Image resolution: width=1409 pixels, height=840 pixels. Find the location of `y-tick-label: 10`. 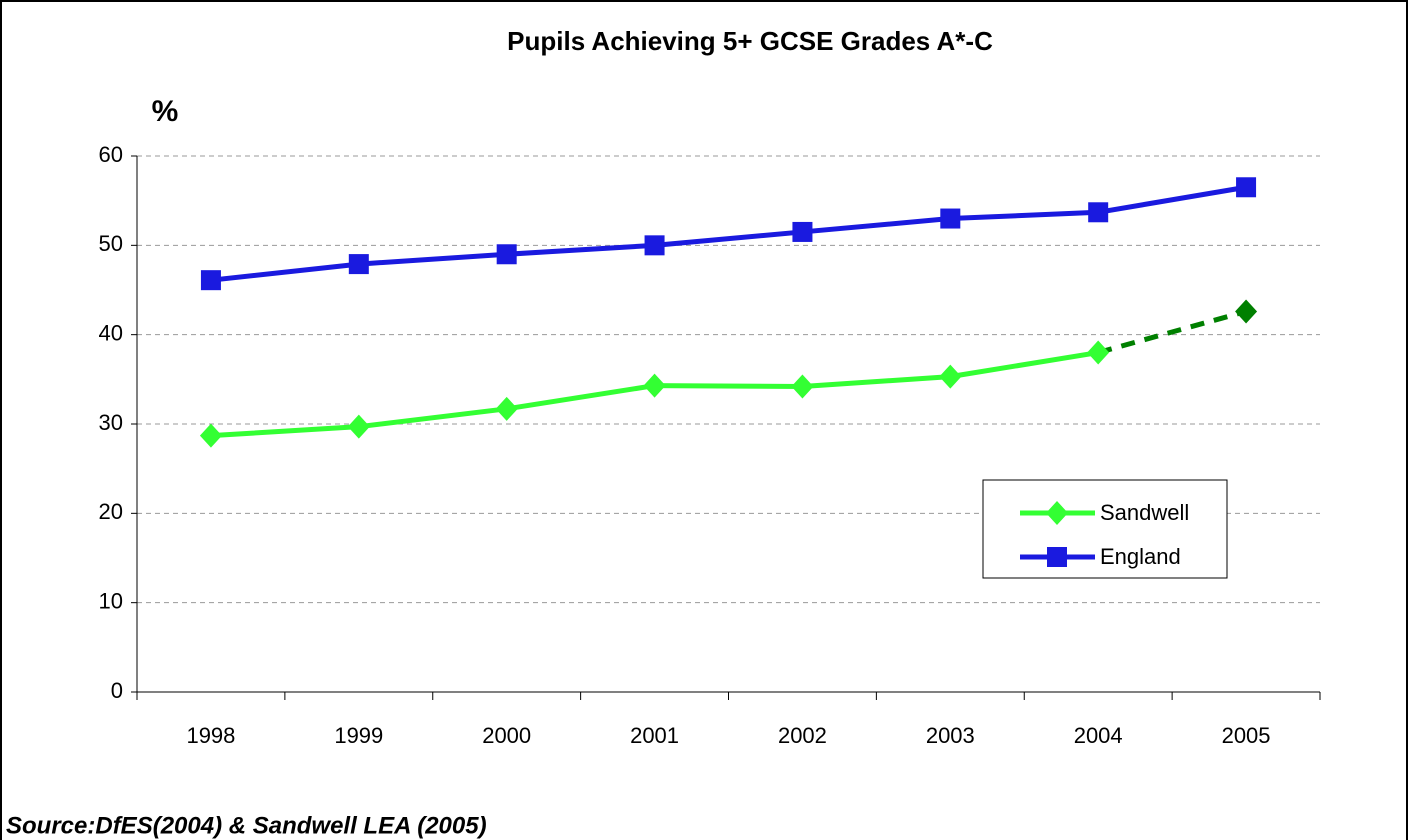

y-tick-label: 10 is located at coordinates (111, 600).